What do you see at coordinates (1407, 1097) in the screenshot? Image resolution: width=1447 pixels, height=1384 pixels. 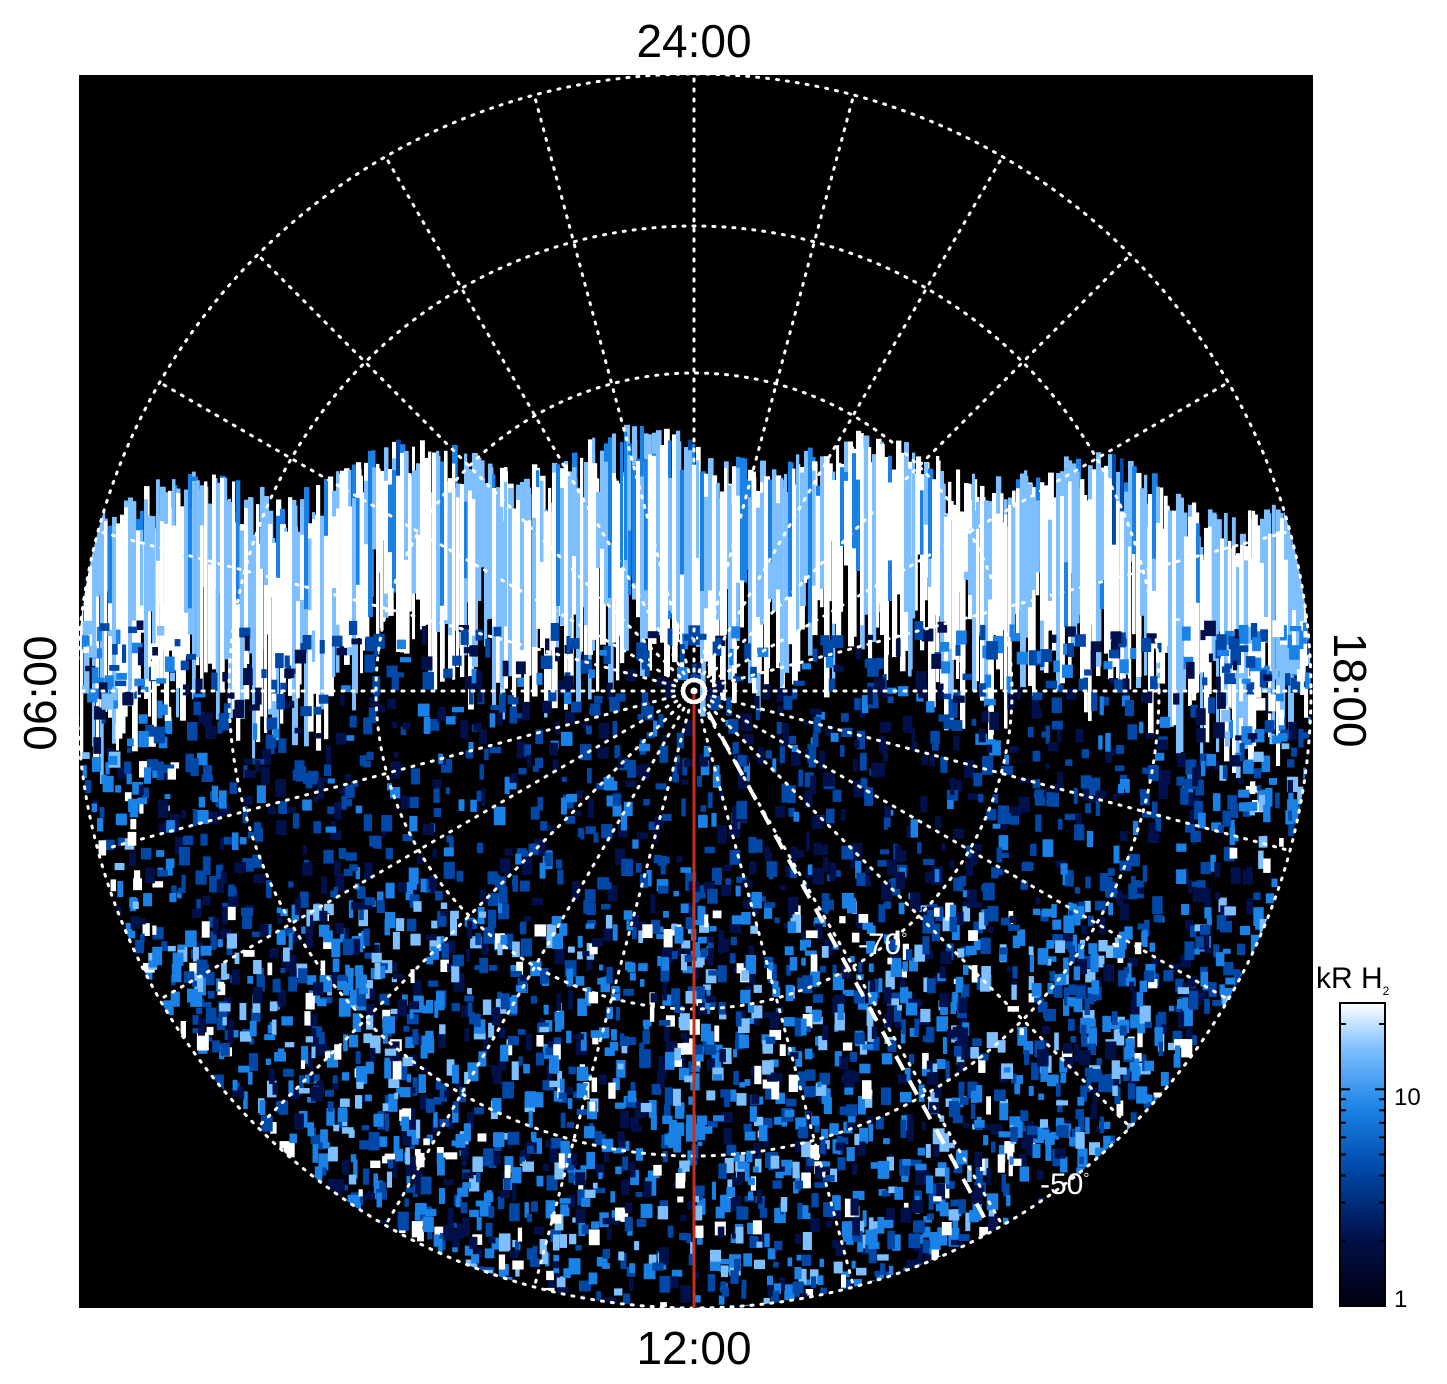 I see `colorbar-tick-label-10: 10` at bounding box center [1407, 1097].